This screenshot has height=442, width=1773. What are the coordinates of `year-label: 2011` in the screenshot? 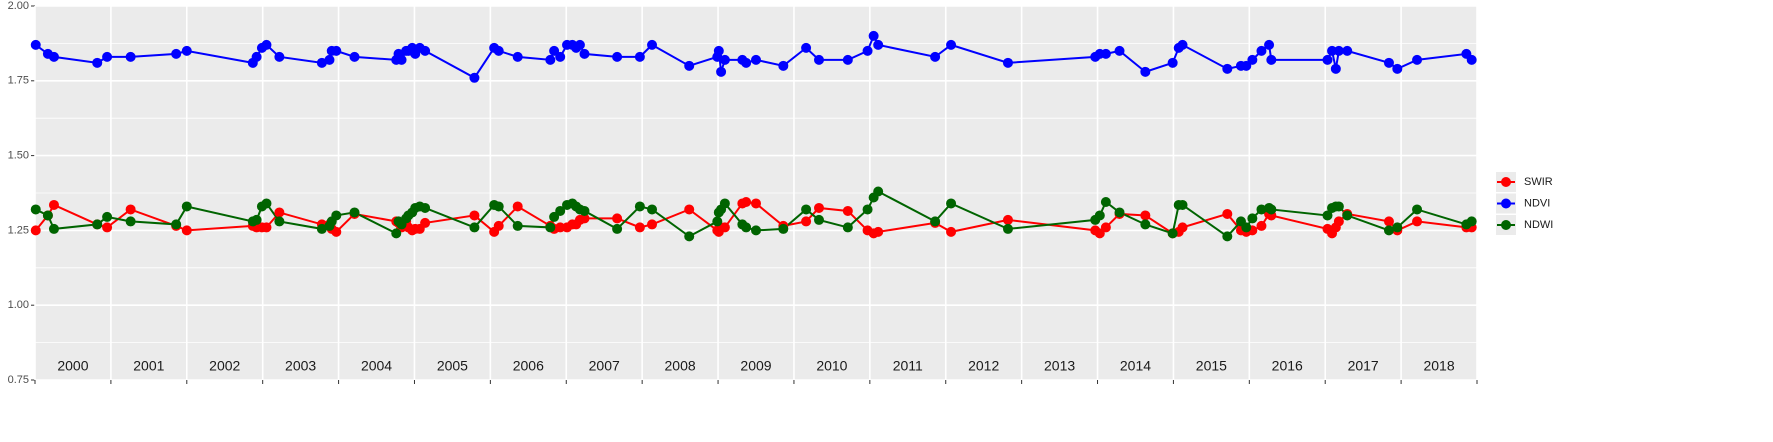 It's located at (908, 366).